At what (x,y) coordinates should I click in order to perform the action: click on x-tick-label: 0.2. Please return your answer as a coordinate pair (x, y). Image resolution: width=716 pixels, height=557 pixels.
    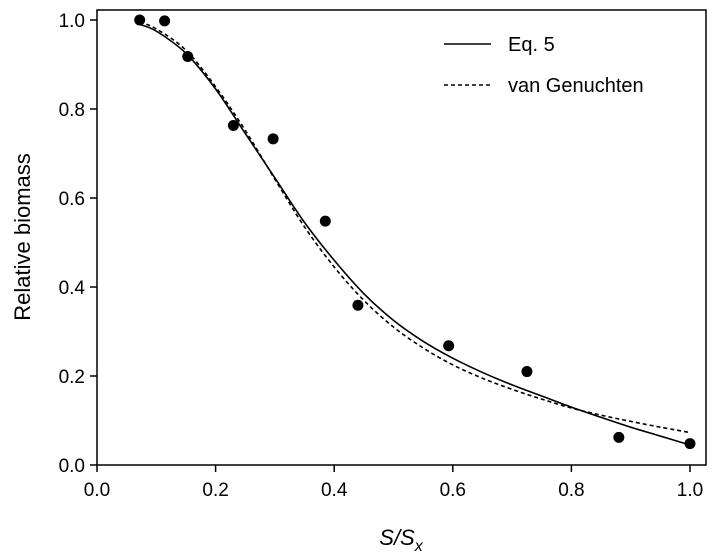
    Looking at the image, I should click on (215, 490).